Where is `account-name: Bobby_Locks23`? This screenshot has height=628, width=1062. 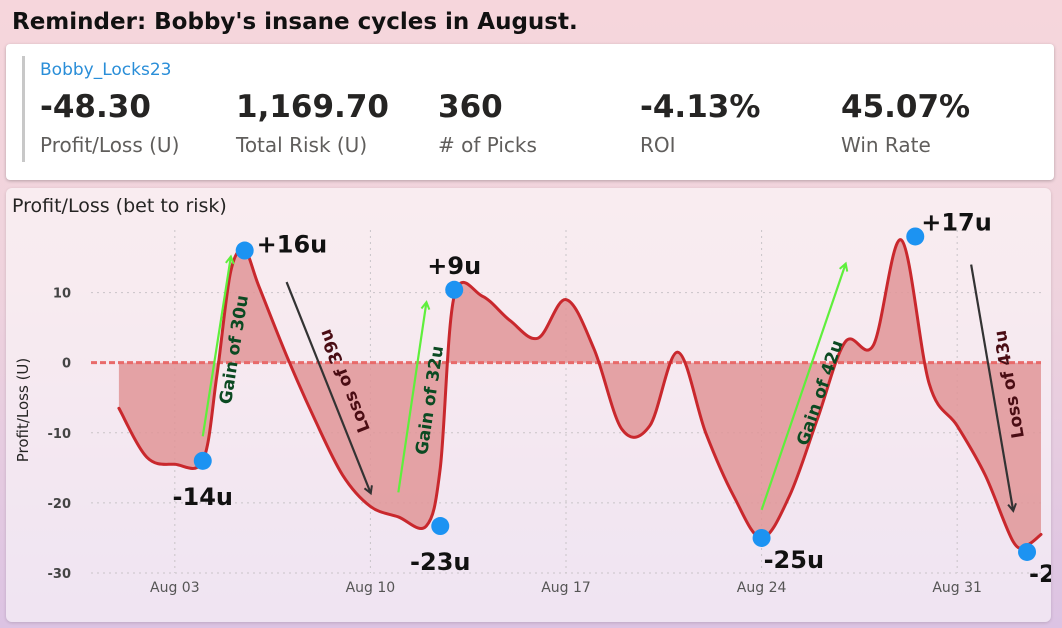 account-name: Bobby_Locks23 is located at coordinates (106, 70).